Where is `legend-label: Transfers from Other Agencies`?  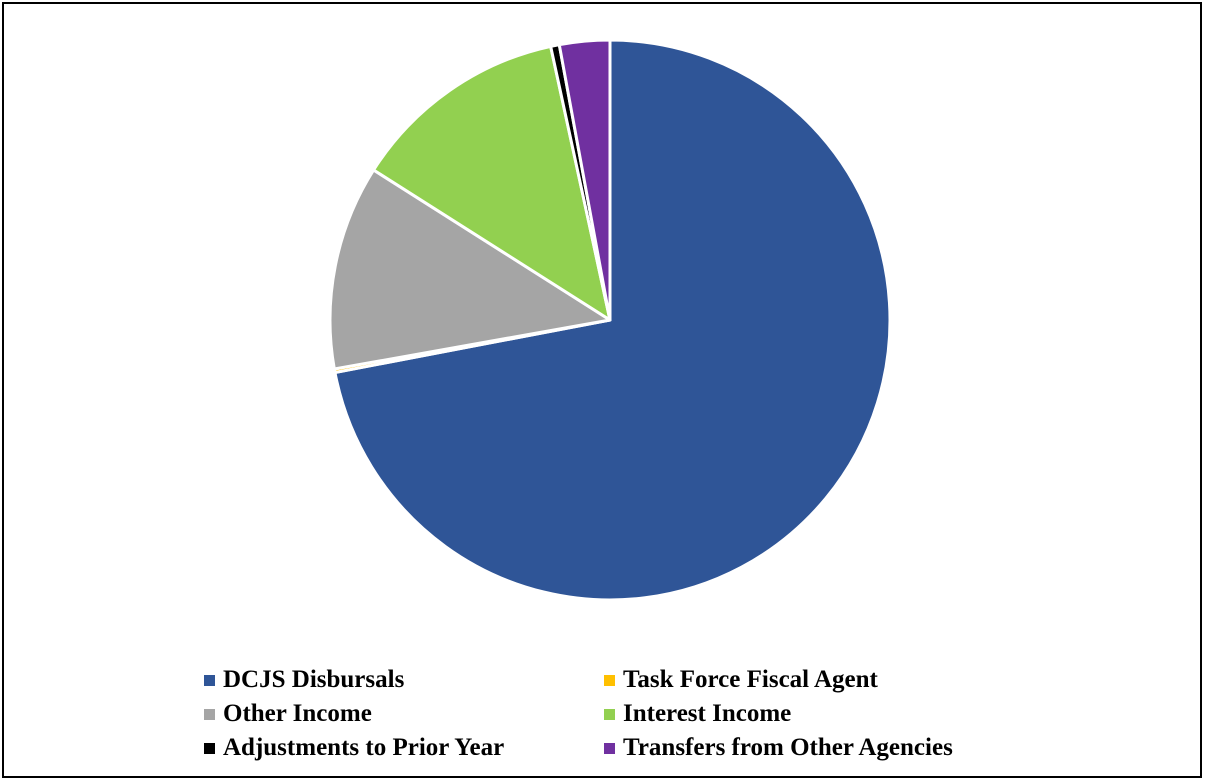
legend-label: Transfers from Other Agencies is located at coordinates (788, 747).